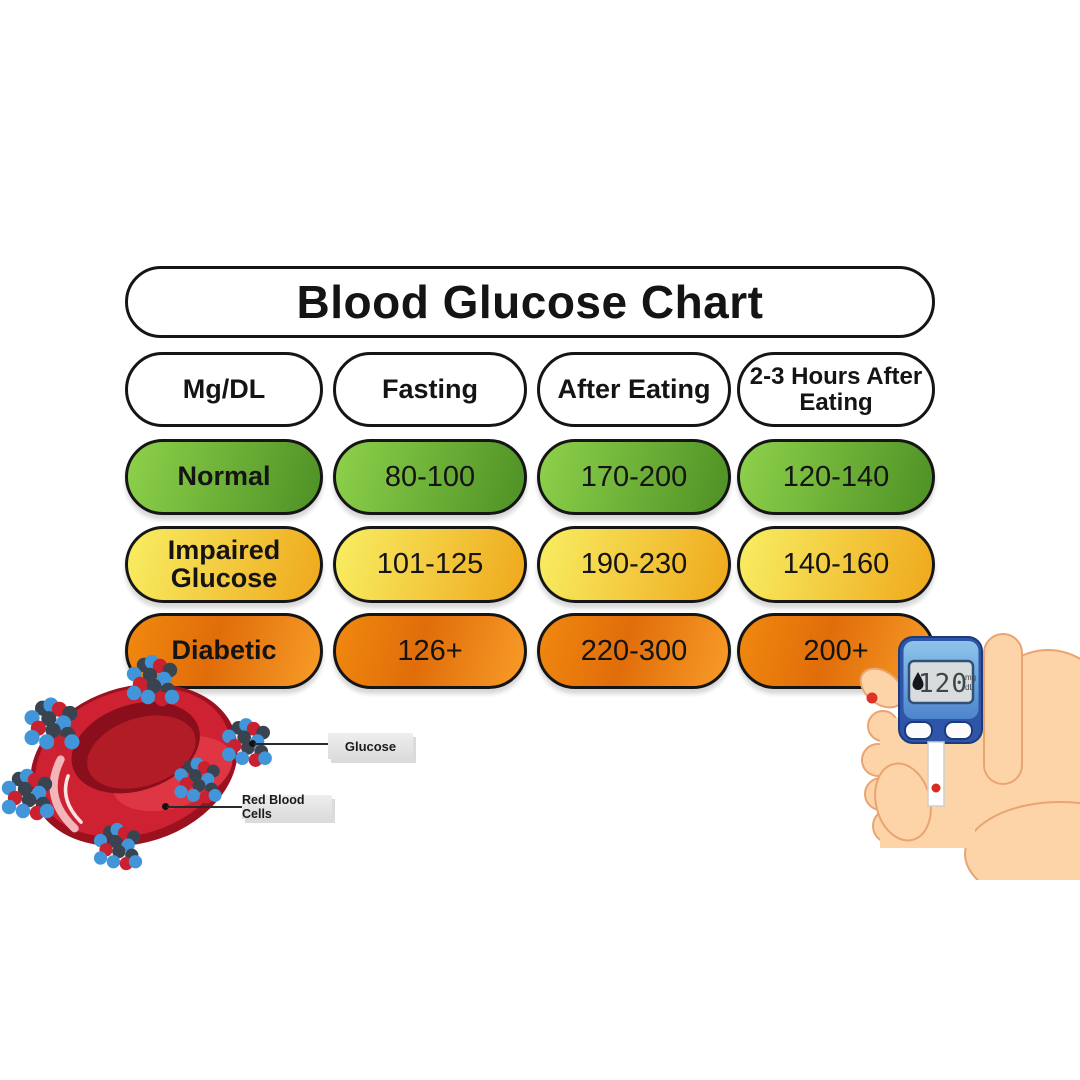 This screenshot has width=1080, height=1080. I want to click on page-title: Blood Glucose Chart, so click(530, 302).